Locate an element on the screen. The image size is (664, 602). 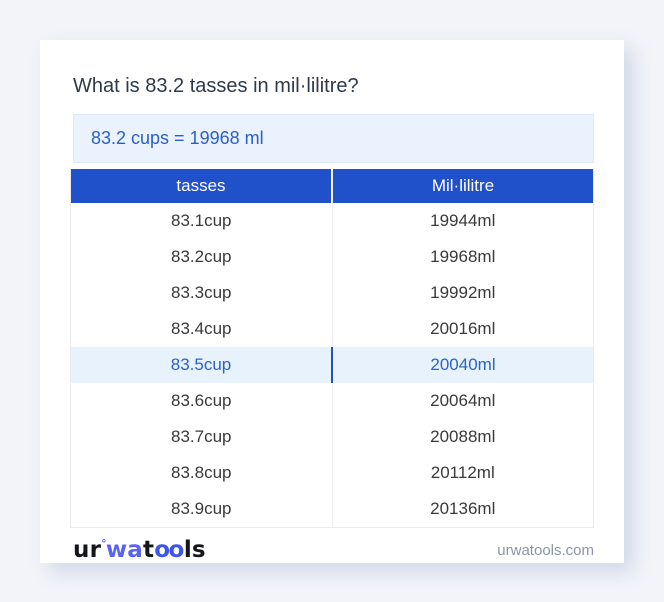
column-header-millilitre: Mil·lilitre is located at coordinates (463, 185).